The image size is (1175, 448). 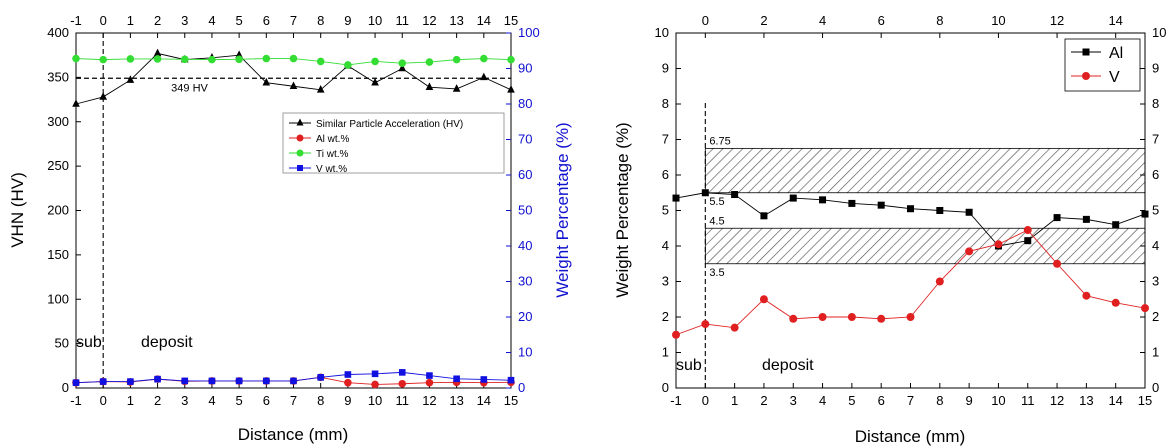 What do you see at coordinates (910, 436) in the screenshot?
I see `composition-x-axis-title: Distance (mm)` at bounding box center [910, 436].